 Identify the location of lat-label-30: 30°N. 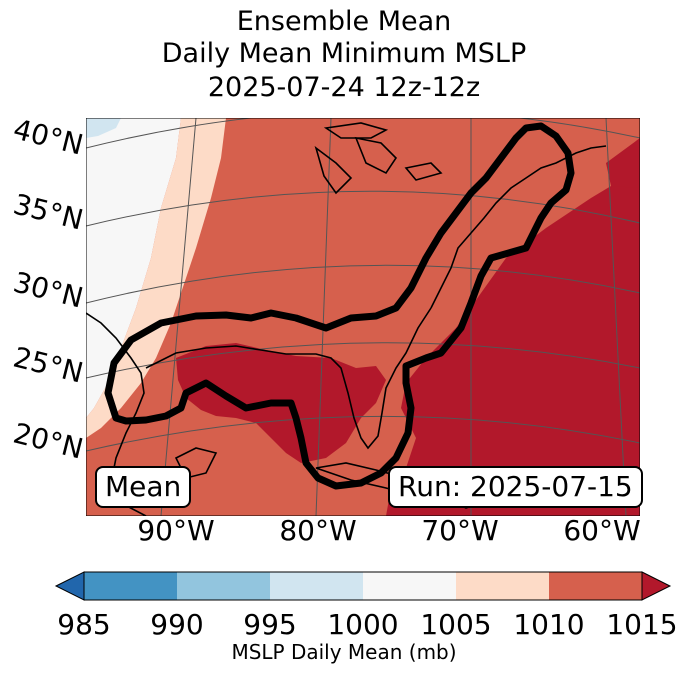
(48, 290).